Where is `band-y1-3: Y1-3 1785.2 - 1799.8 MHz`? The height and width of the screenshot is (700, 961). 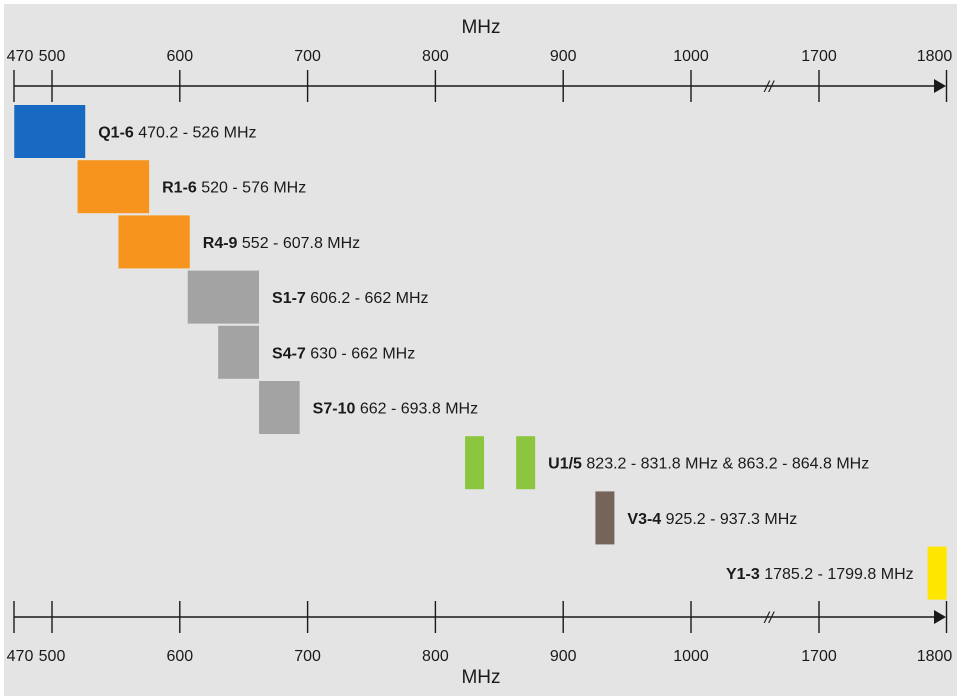 band-y1-3: Y1-3 1785.2 - 1799.8 MHz is located at coordinates (836, 573).